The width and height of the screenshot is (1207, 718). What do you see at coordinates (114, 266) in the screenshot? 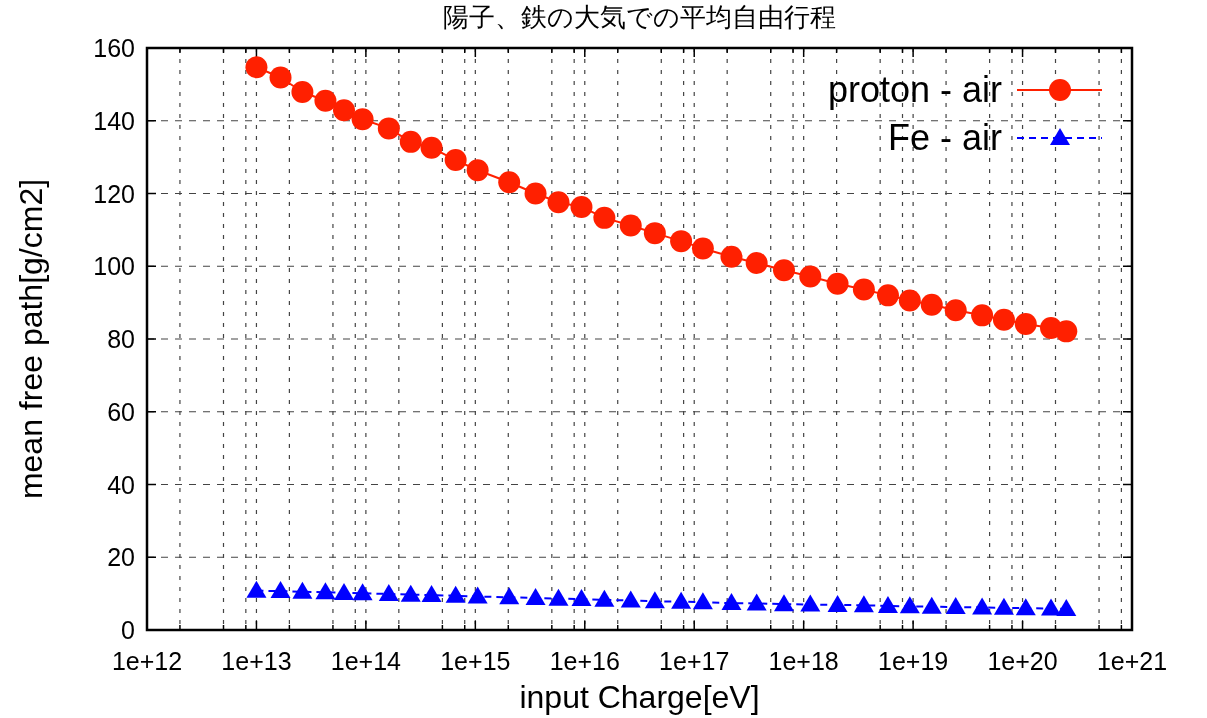
I see `y-tick-label: 100` at bounding box center [114, 266].